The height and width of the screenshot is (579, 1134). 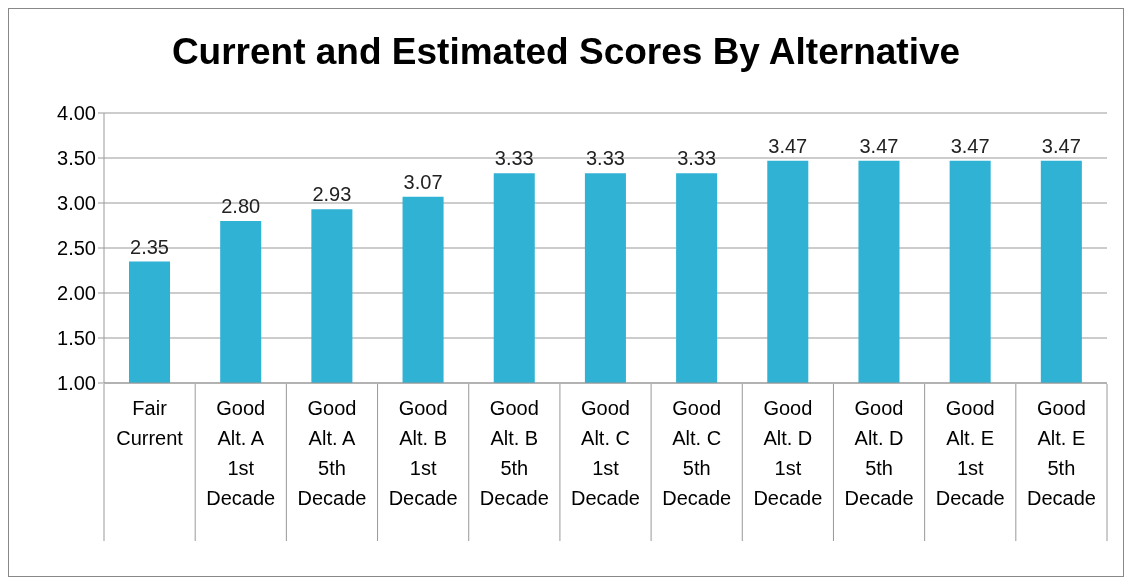 I want to click on x-tick-label: Good Alt. A 1st Decade, so click(x=241, y=453).